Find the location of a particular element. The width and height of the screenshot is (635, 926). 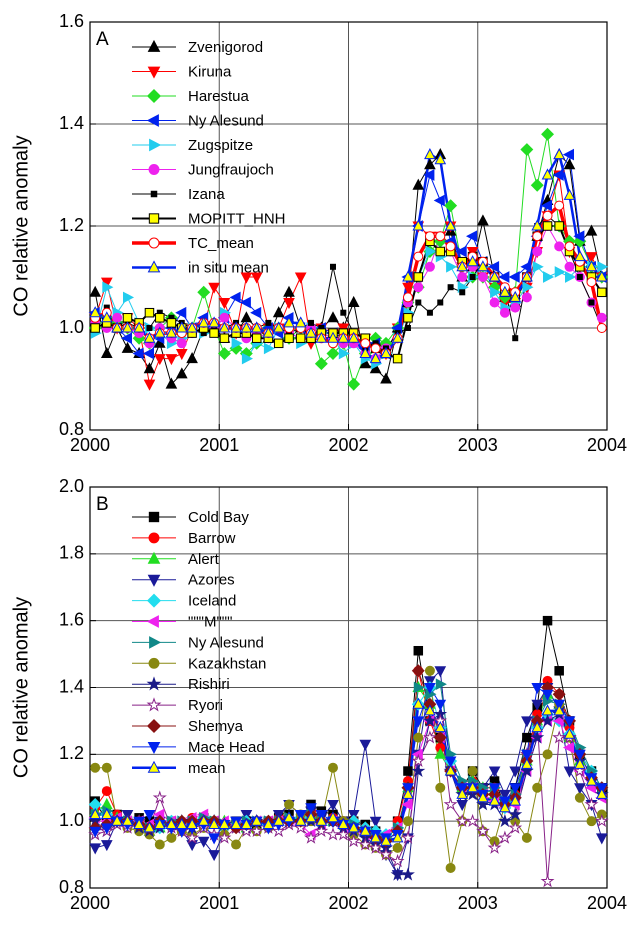

legend-entry: mean is located at coordinates (179, 768).